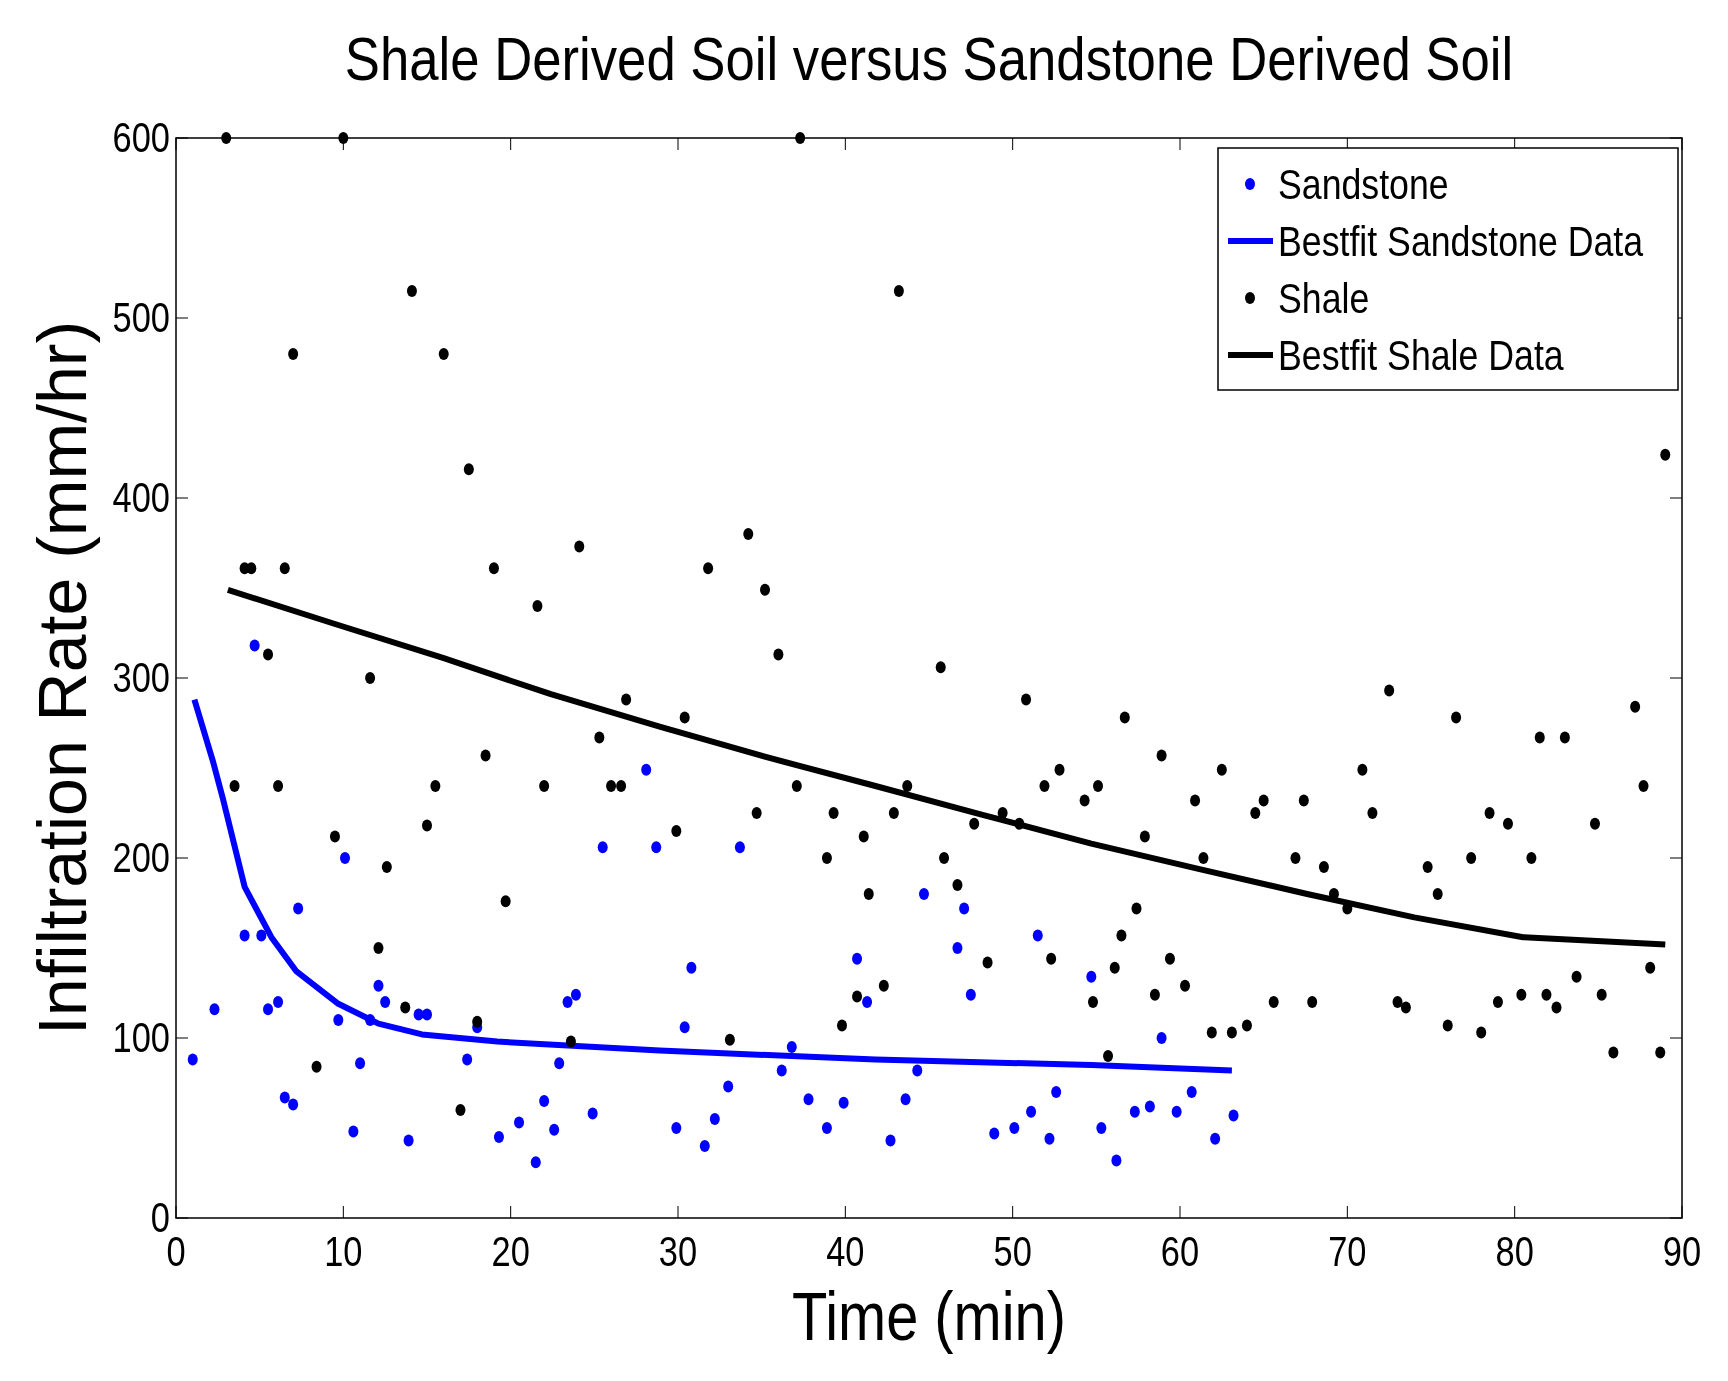 The height and width of the screenshot is (1381, 1728). I want to click on y-axis-title: Infiltration Rate (mm/hr), so click(62, 678).